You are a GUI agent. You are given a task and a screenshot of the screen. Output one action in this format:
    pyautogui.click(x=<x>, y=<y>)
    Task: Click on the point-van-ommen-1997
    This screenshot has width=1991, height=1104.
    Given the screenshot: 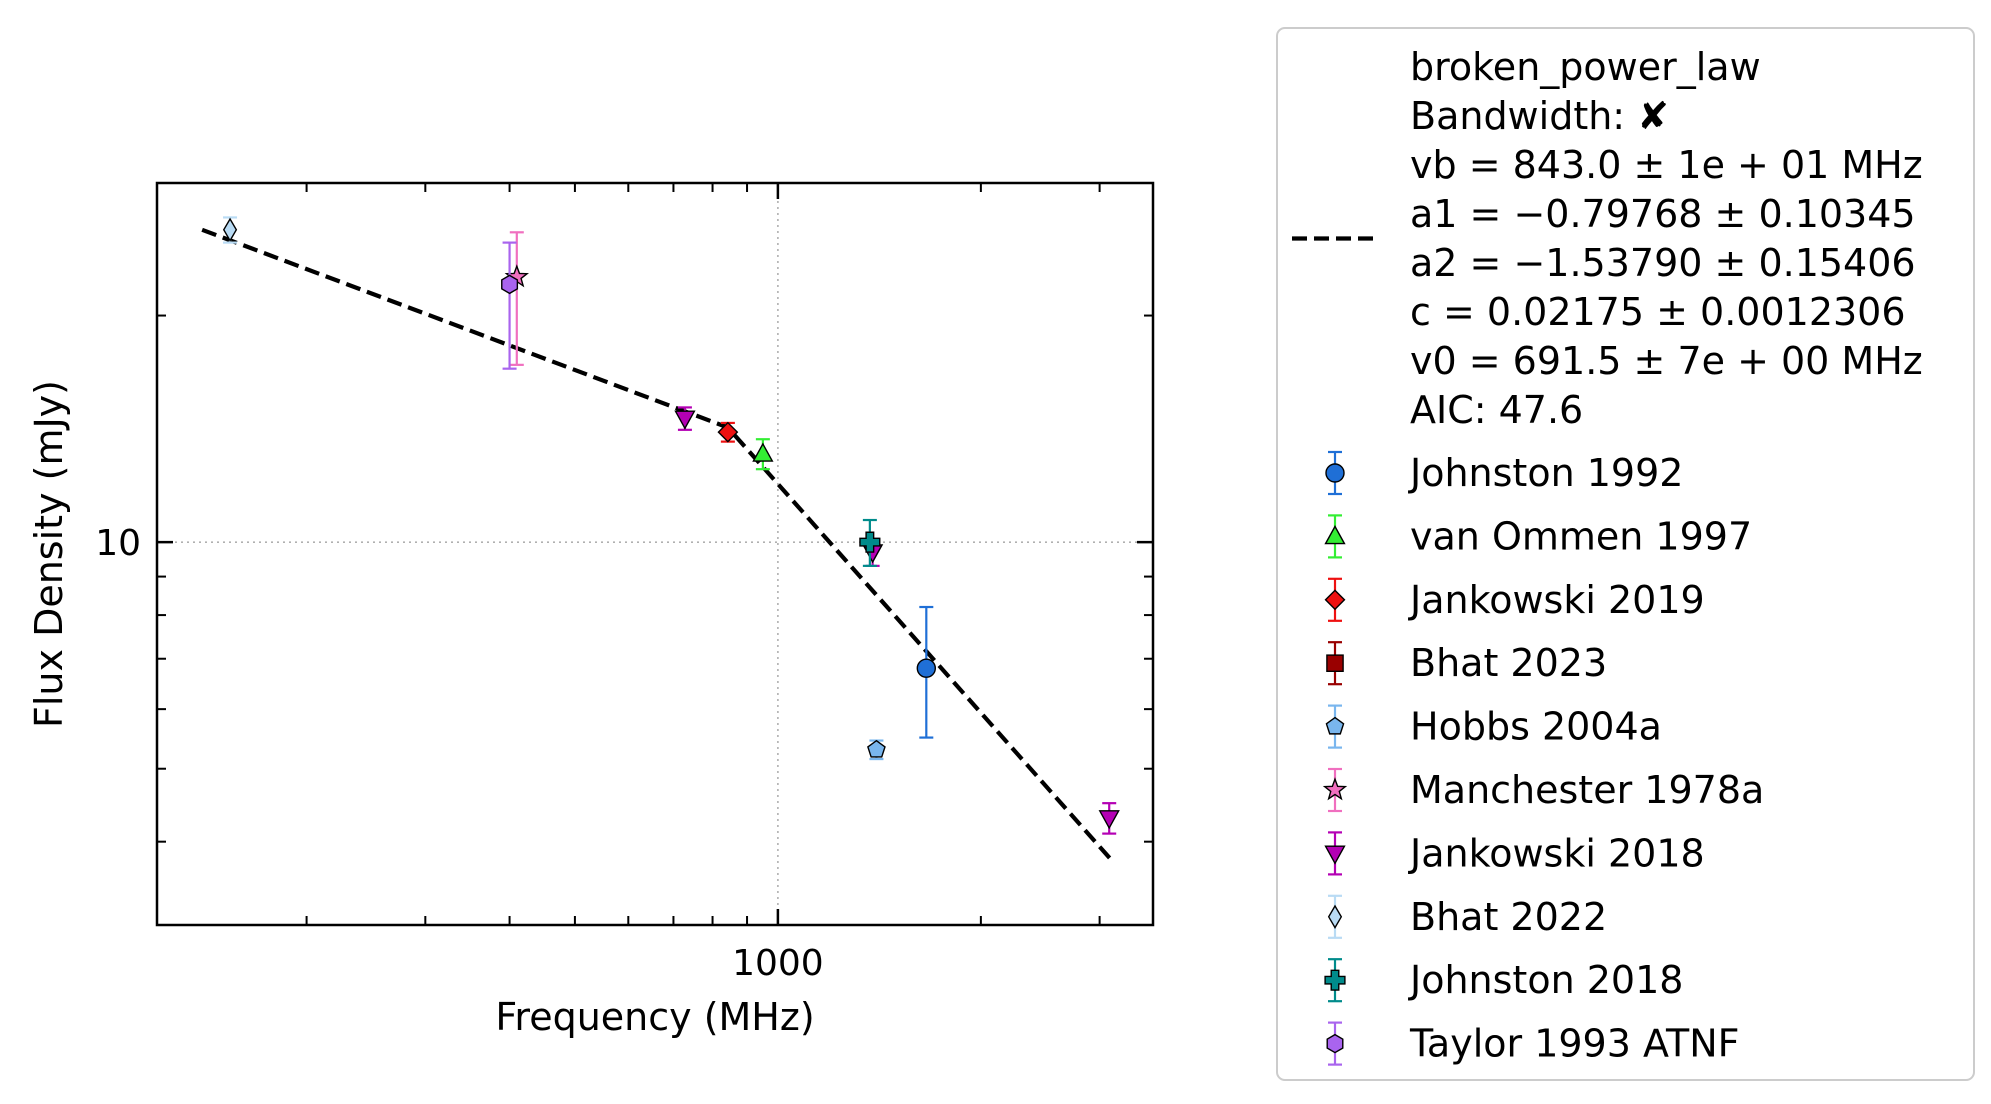 What is the action you would take?
    pyautogui.click(x=763, y=452)
    